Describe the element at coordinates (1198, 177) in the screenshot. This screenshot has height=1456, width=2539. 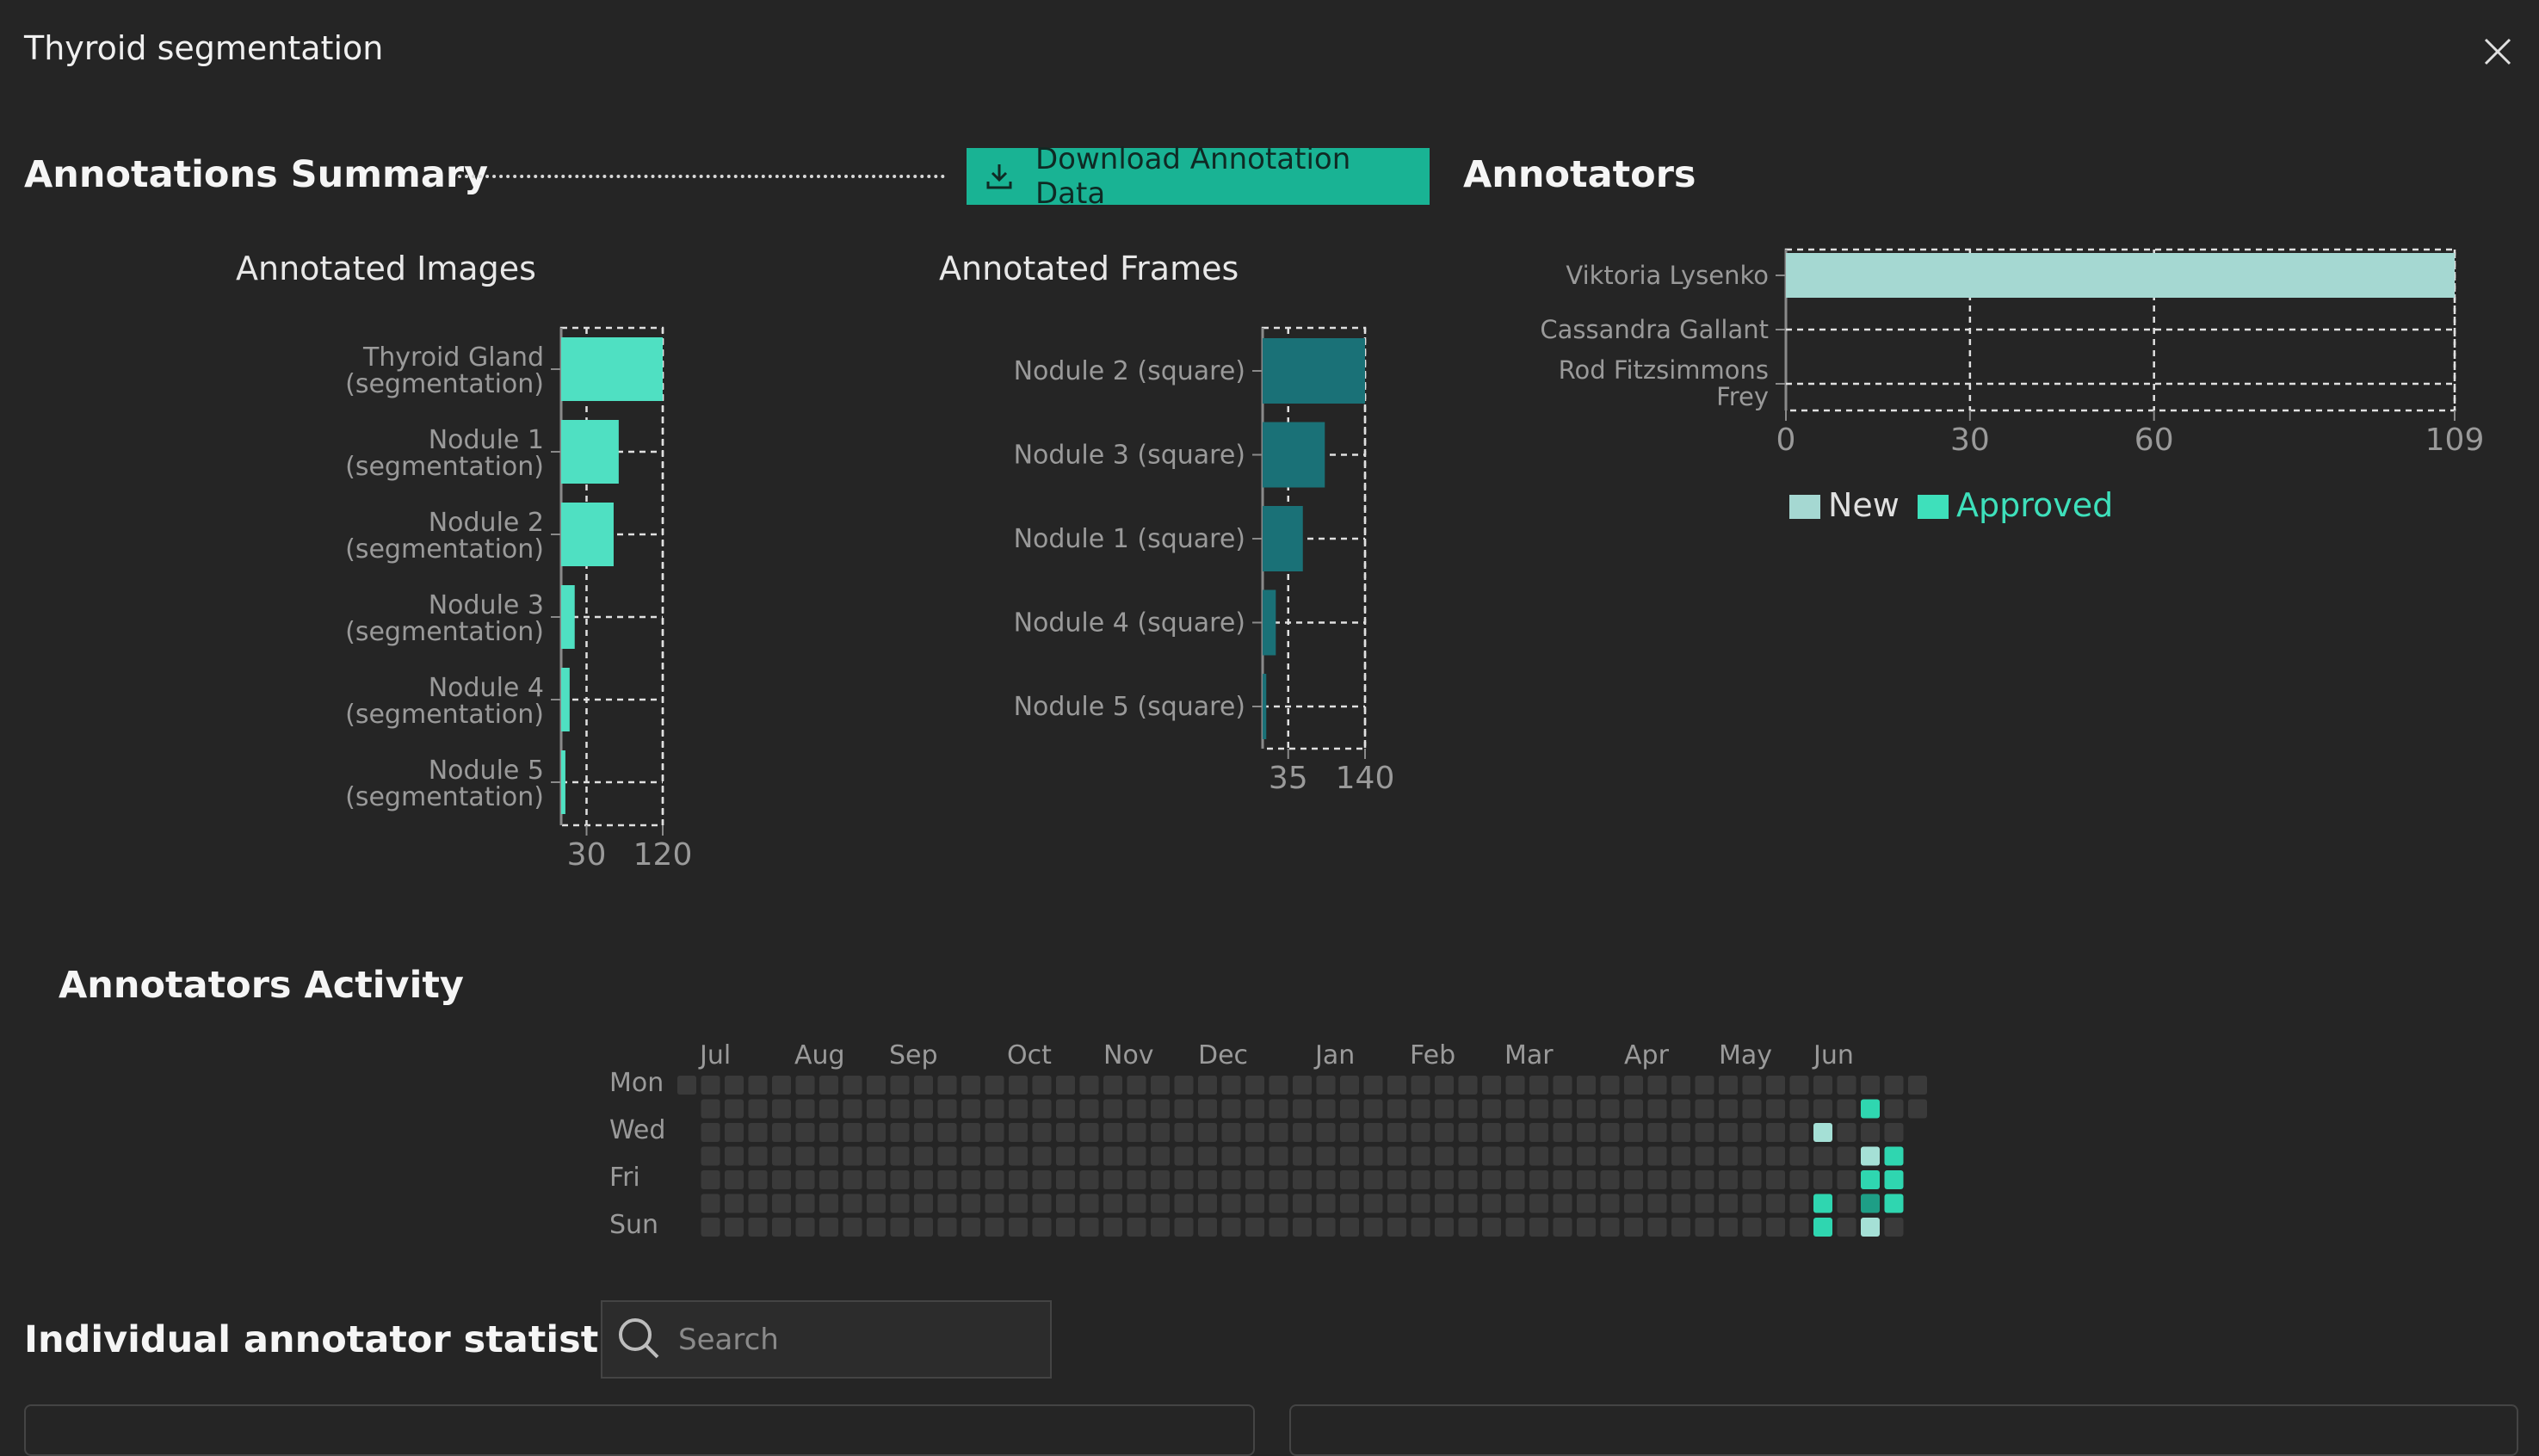
I see `download-annotation-data-button: Download Annotation Data` at that location.